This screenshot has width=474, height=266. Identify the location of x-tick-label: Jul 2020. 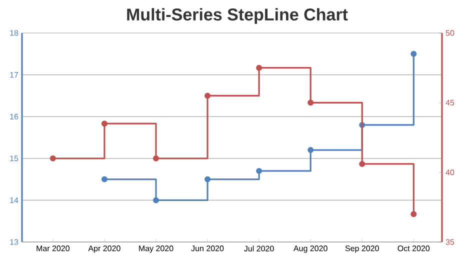
(259, 249).